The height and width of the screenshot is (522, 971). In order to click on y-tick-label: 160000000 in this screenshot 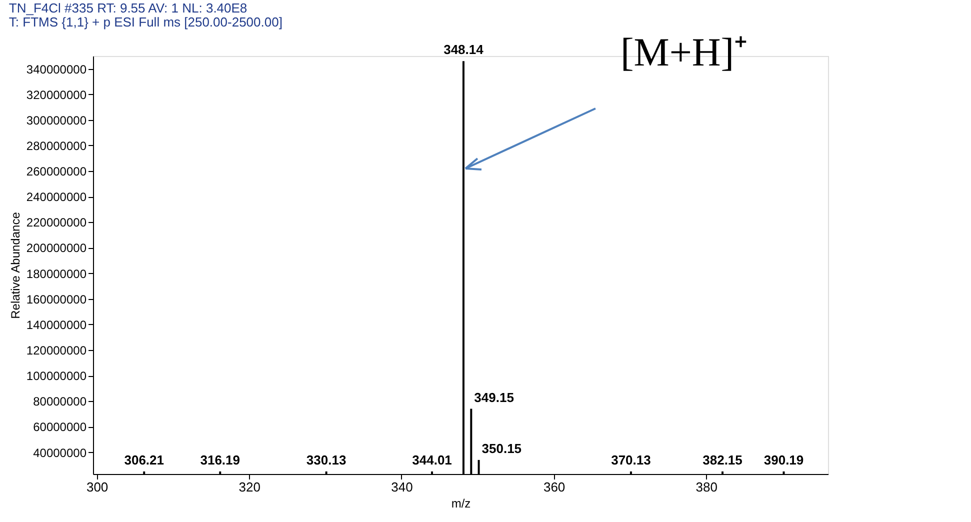, I will do `click(56, 299)`.